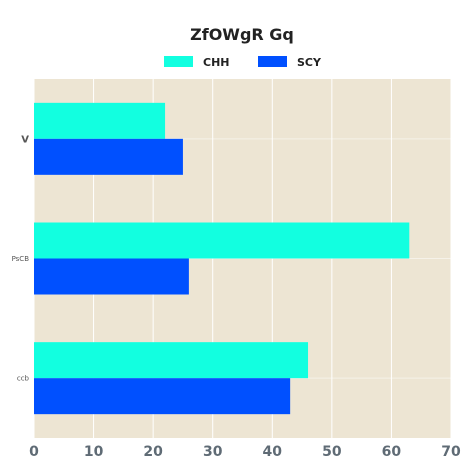 The width and height of the screenshot is (469, 469). I want to click on legend-swatch-scy, so click(272, 61).